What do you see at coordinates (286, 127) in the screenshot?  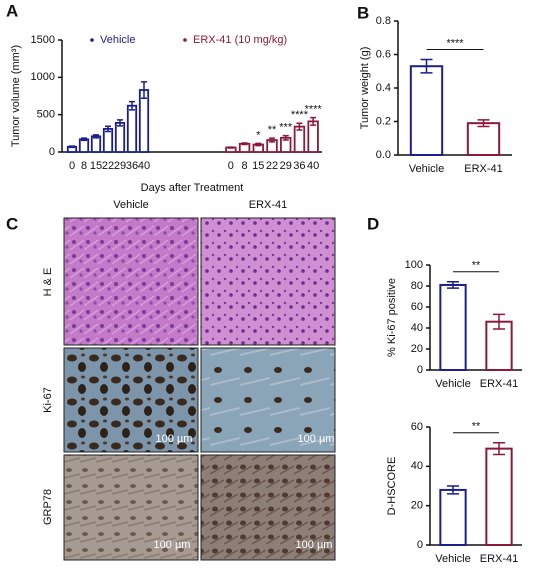 I see `significance-label: ***` at bounding box center [286, 127].